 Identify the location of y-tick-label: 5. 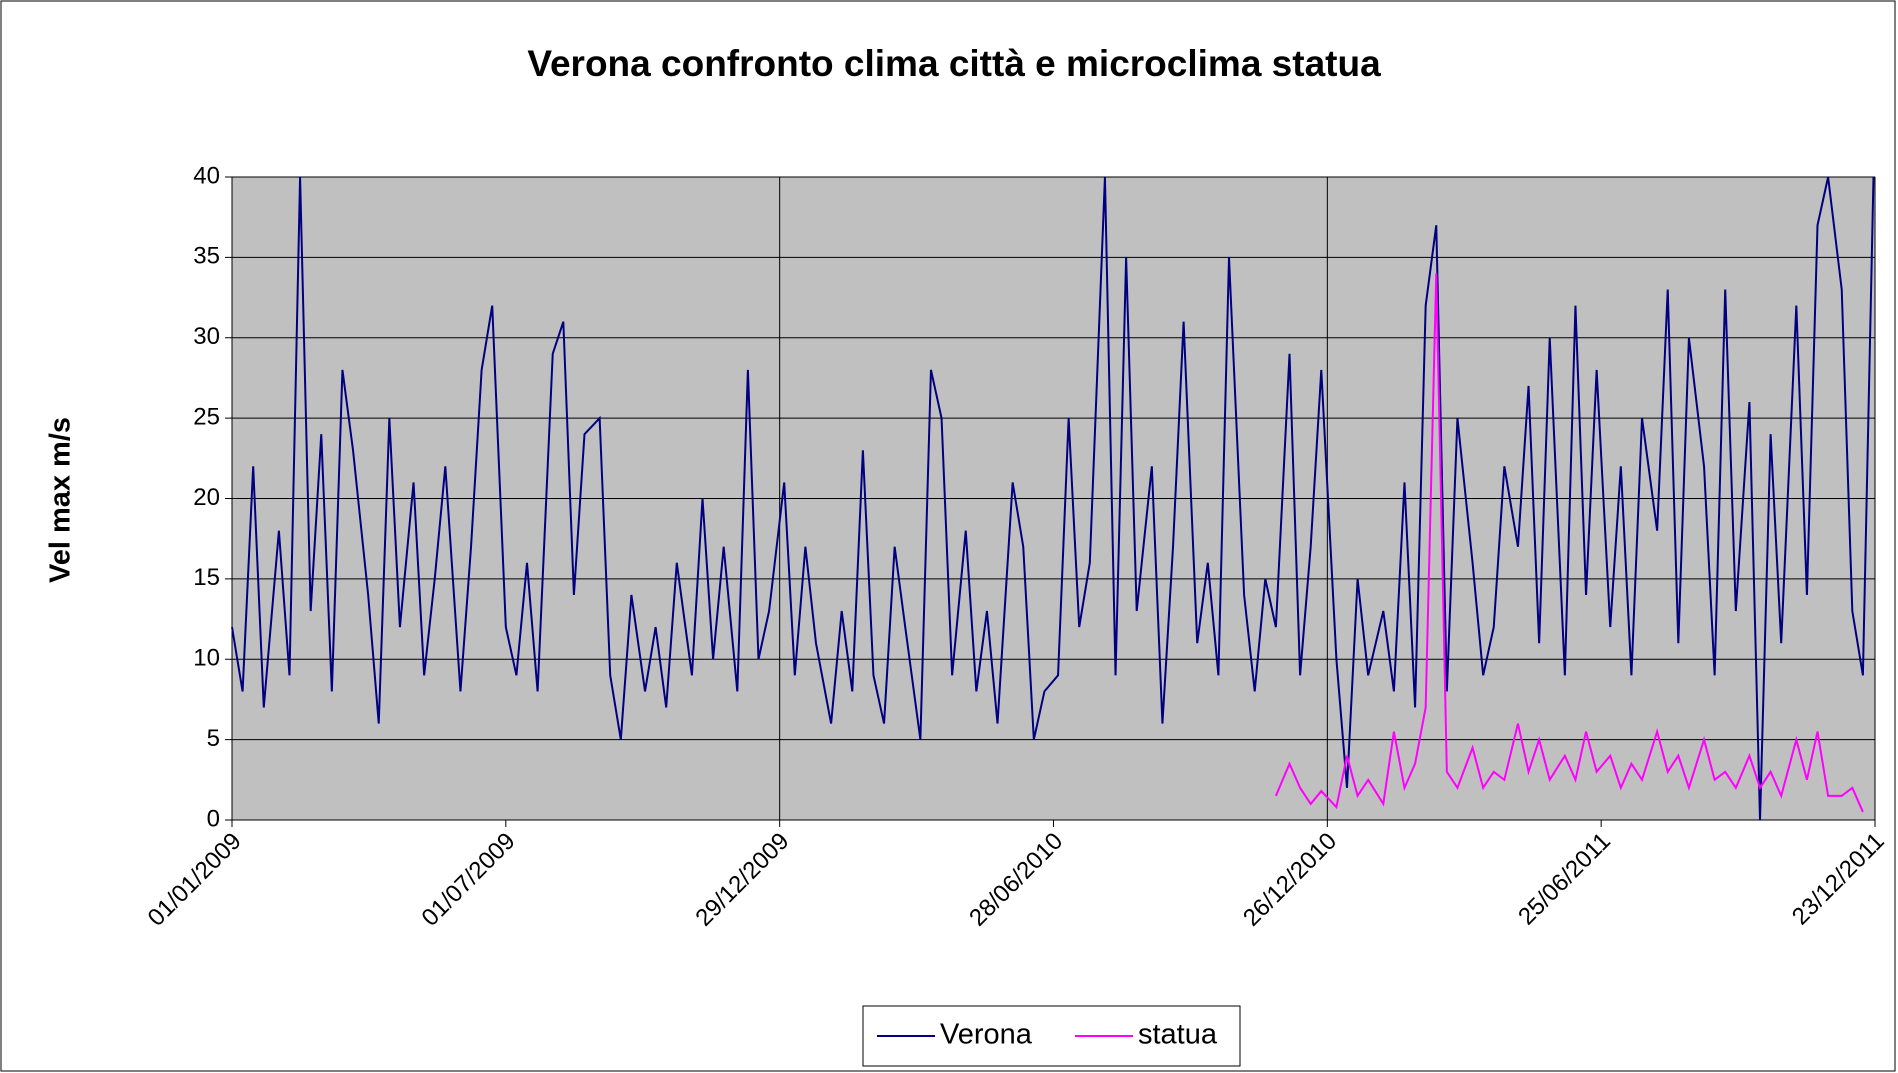
(213, 738).